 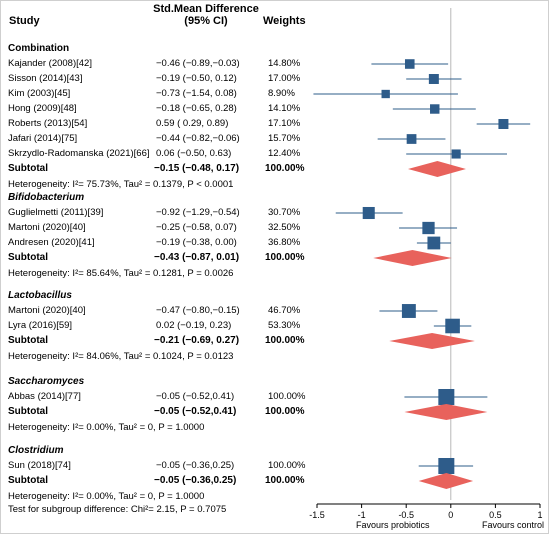 What do you see at coordinates (284, 212) in the screenshot?
I see `study-weight: 30.70%` at bounding box center [284, 212].